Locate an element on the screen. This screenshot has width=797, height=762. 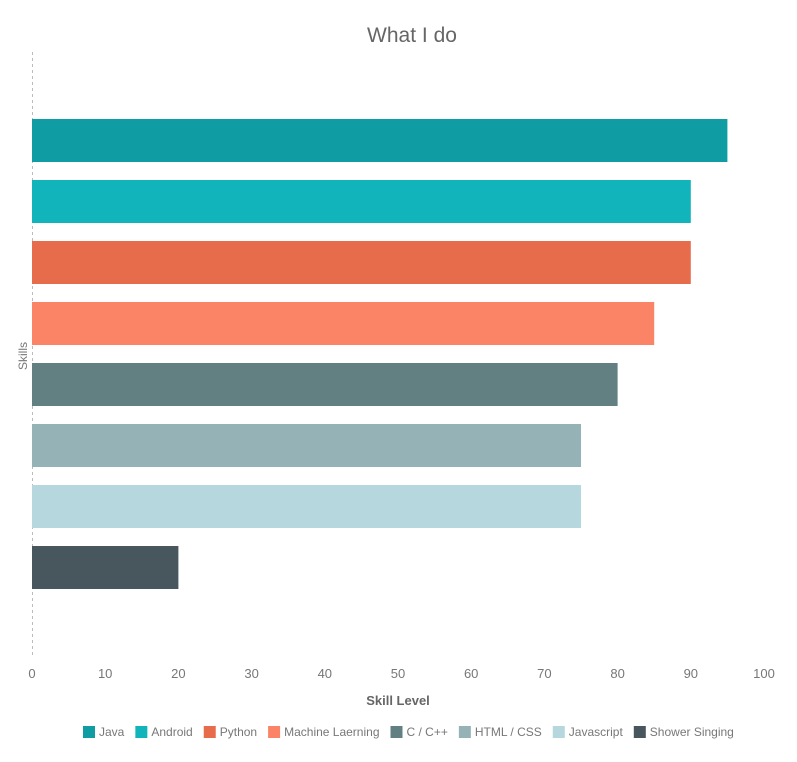
x-tick-label: 60 is located at coordinates (471, 673).